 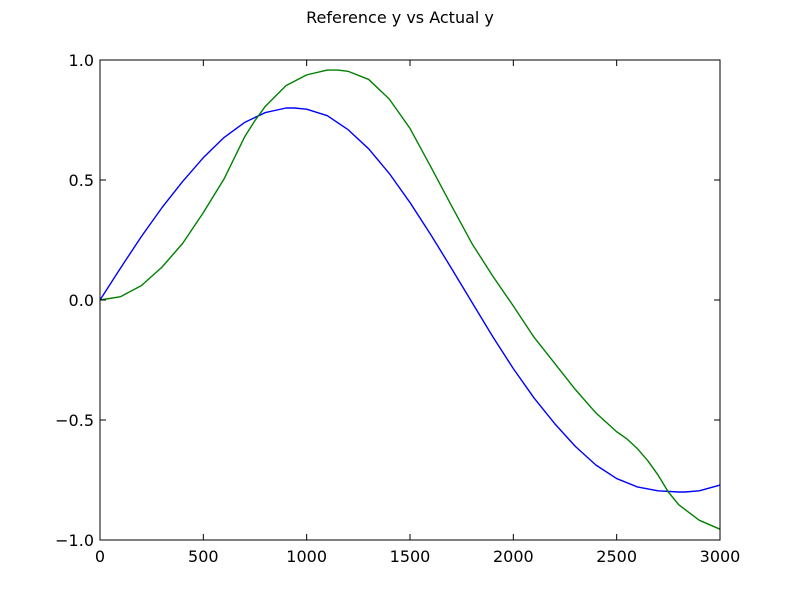 I want to click on x-tick-label: 1500, so click(x=410, y=556).